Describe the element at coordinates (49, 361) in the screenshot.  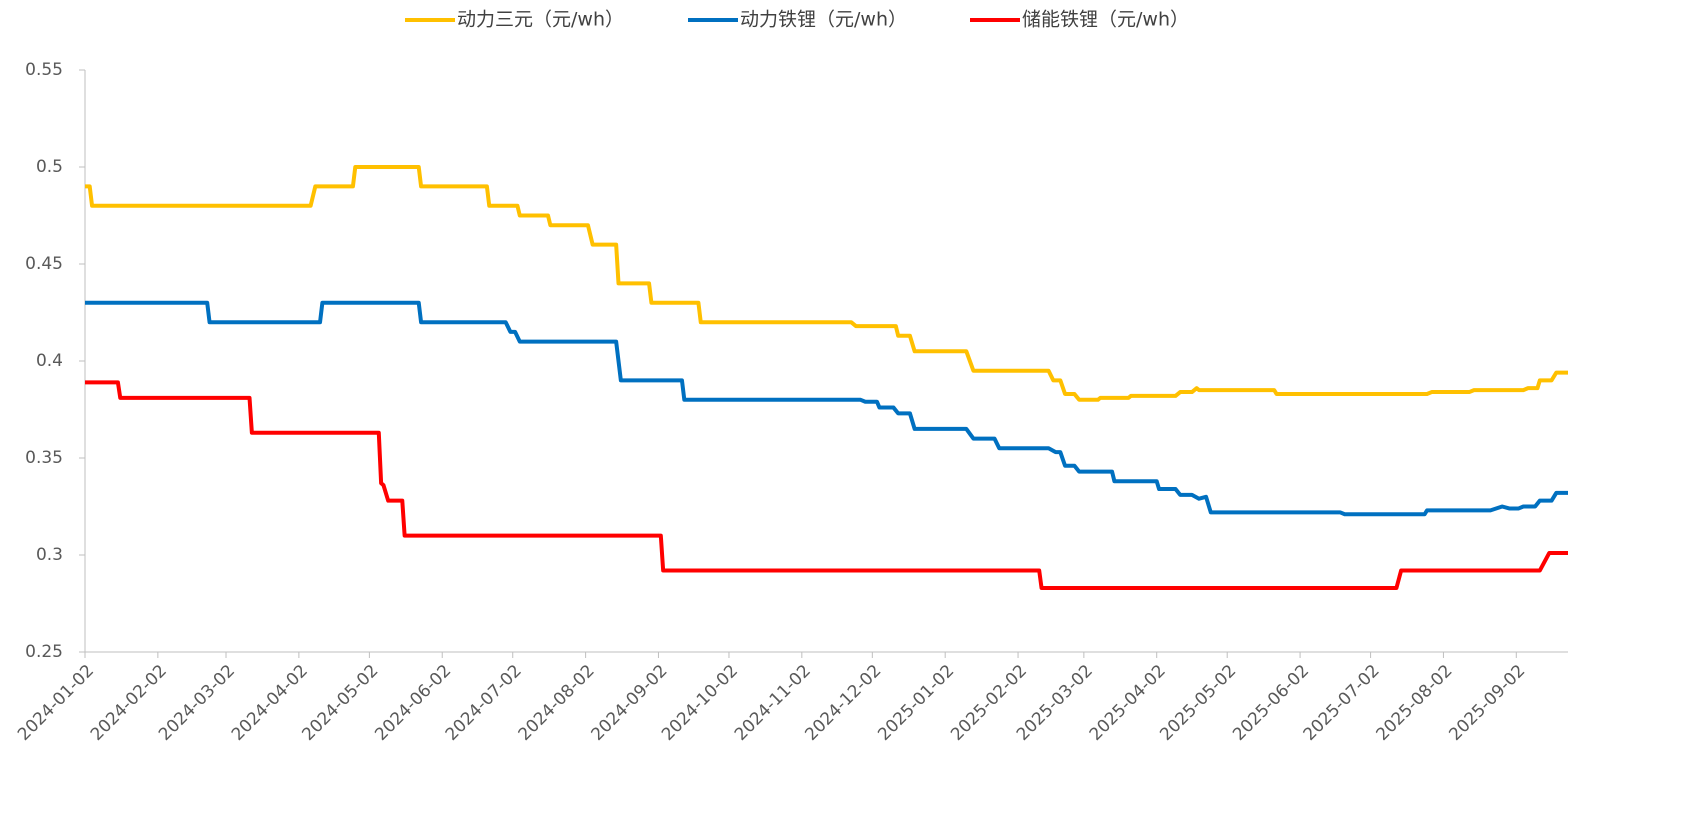
I see `y-tick-label: 0.4` at that location.